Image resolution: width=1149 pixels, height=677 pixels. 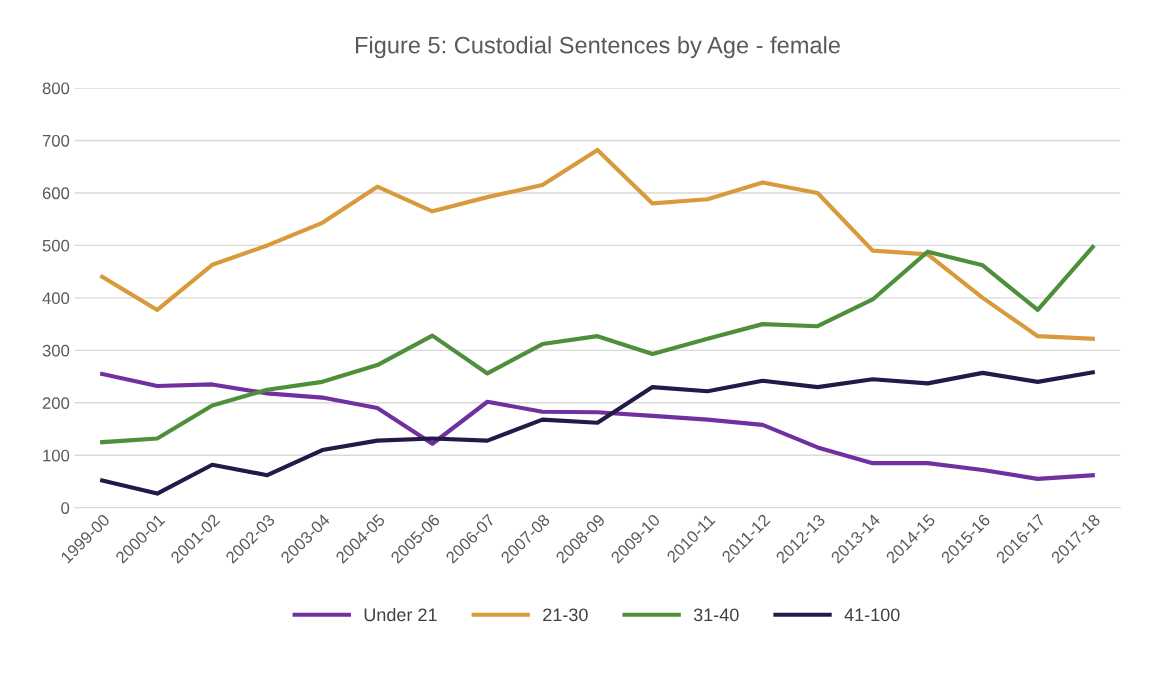 I want to click on y-tick-label: 700, so click(x=56, y=140).